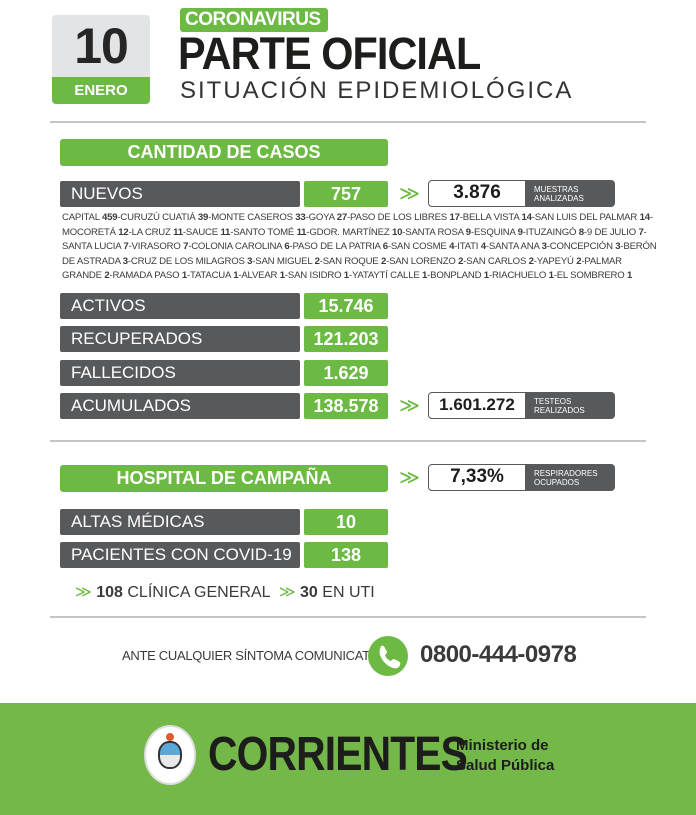  Describe the element at coordinates (338, 754) in the screenshot. I see `brand-name: CORRIENTES` at that location.